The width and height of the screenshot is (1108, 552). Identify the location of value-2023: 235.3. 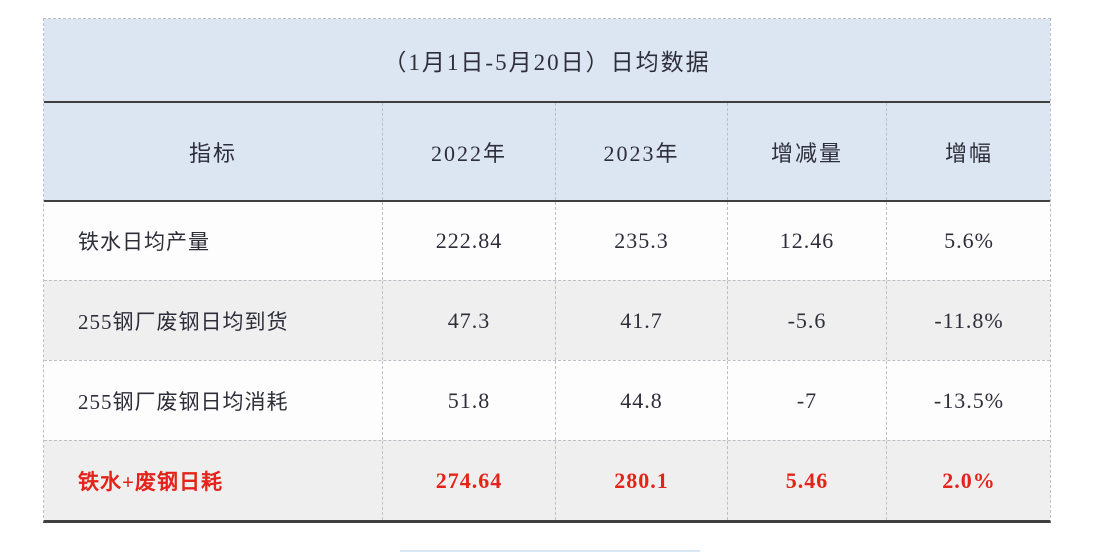
(642, 241).